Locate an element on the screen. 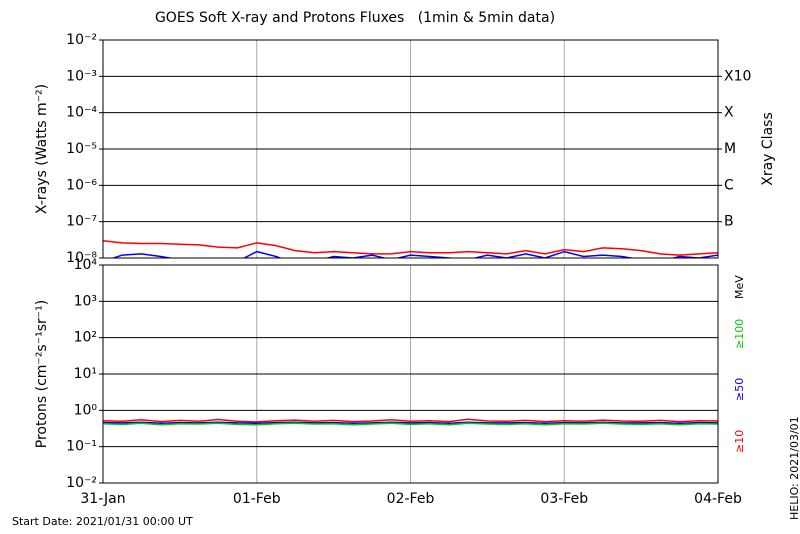 Image resolution: width=800 pixels, height=534 pixels. legend-label: ≥10 is located at coordinates (739, 441).